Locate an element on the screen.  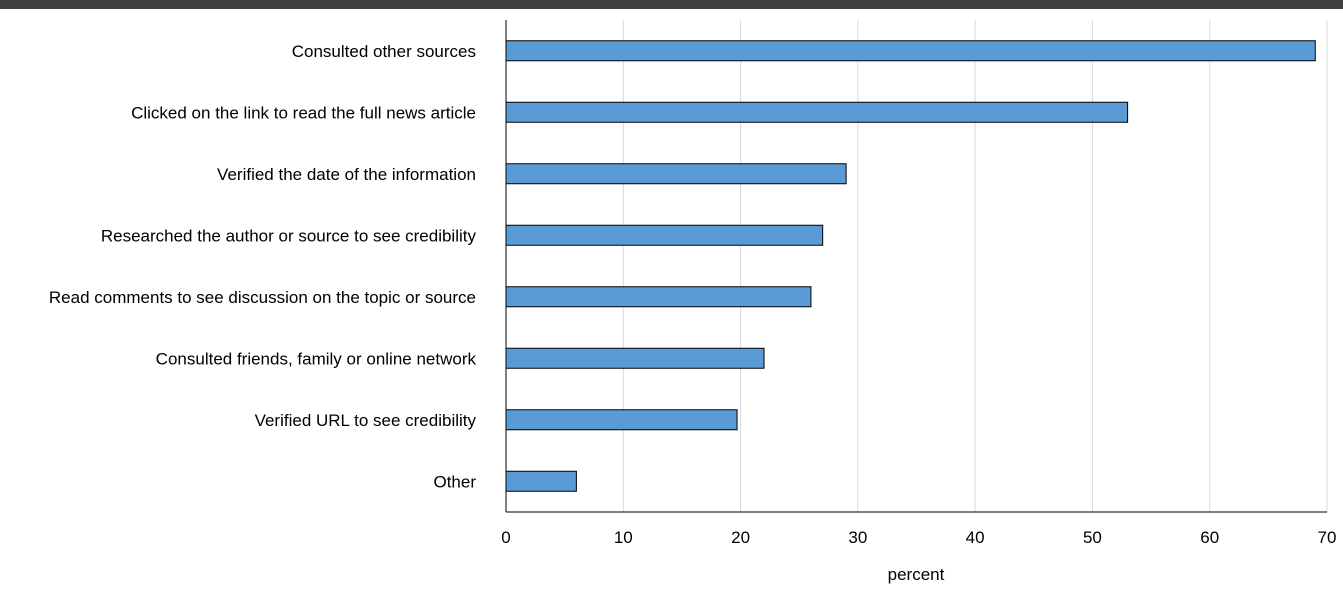
x-tick-label: 20 is located at coordinates (740, 537).